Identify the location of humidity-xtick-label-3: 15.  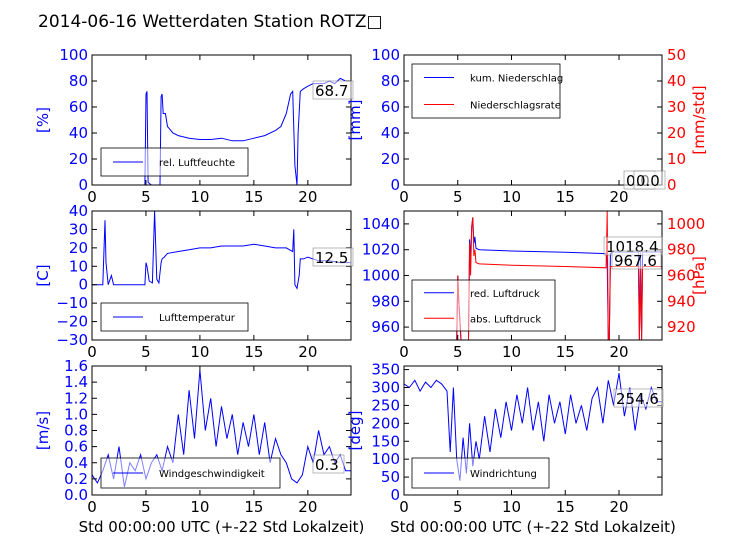
(253, 197).